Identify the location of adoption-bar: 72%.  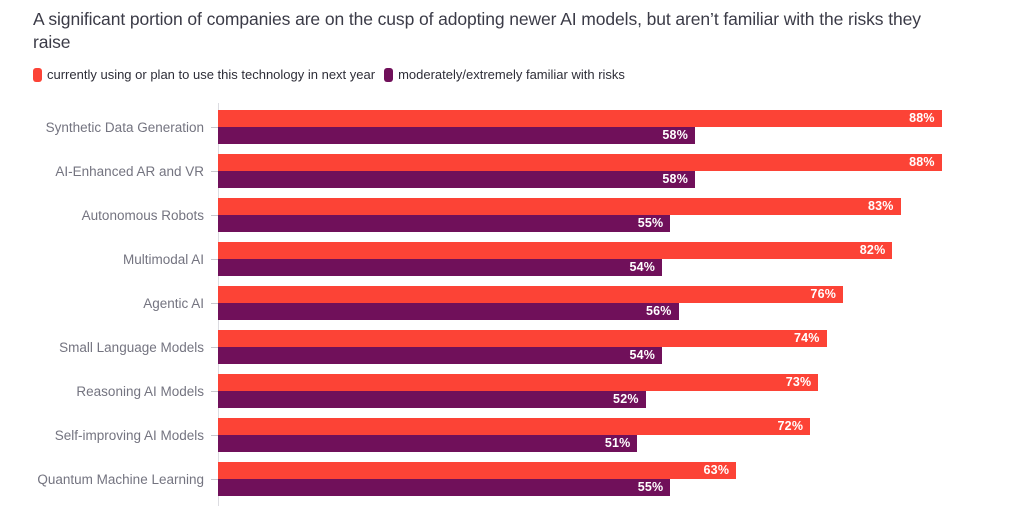
(514, 426).